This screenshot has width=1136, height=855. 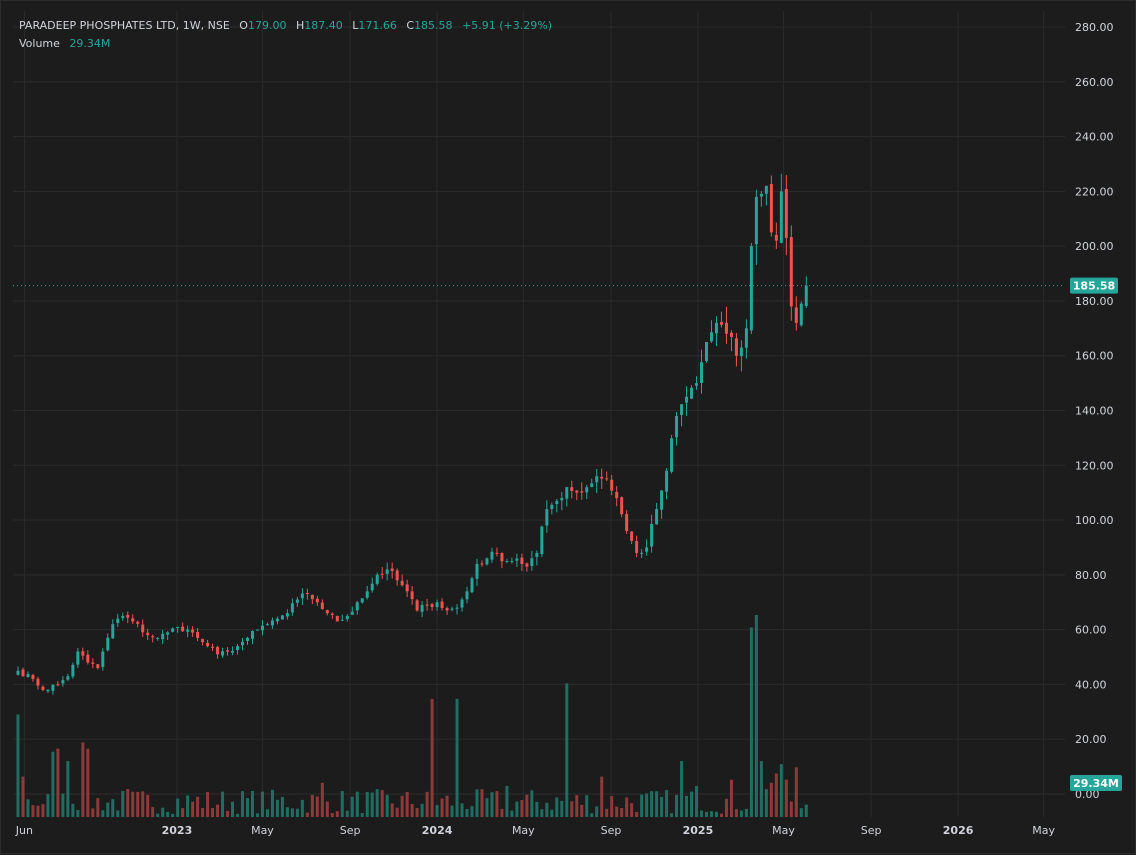 What do you see at coordinates (1094, 301) in the screenshot?
I see `y-tick-label: 180.00` at bounding box center [1094, 301].